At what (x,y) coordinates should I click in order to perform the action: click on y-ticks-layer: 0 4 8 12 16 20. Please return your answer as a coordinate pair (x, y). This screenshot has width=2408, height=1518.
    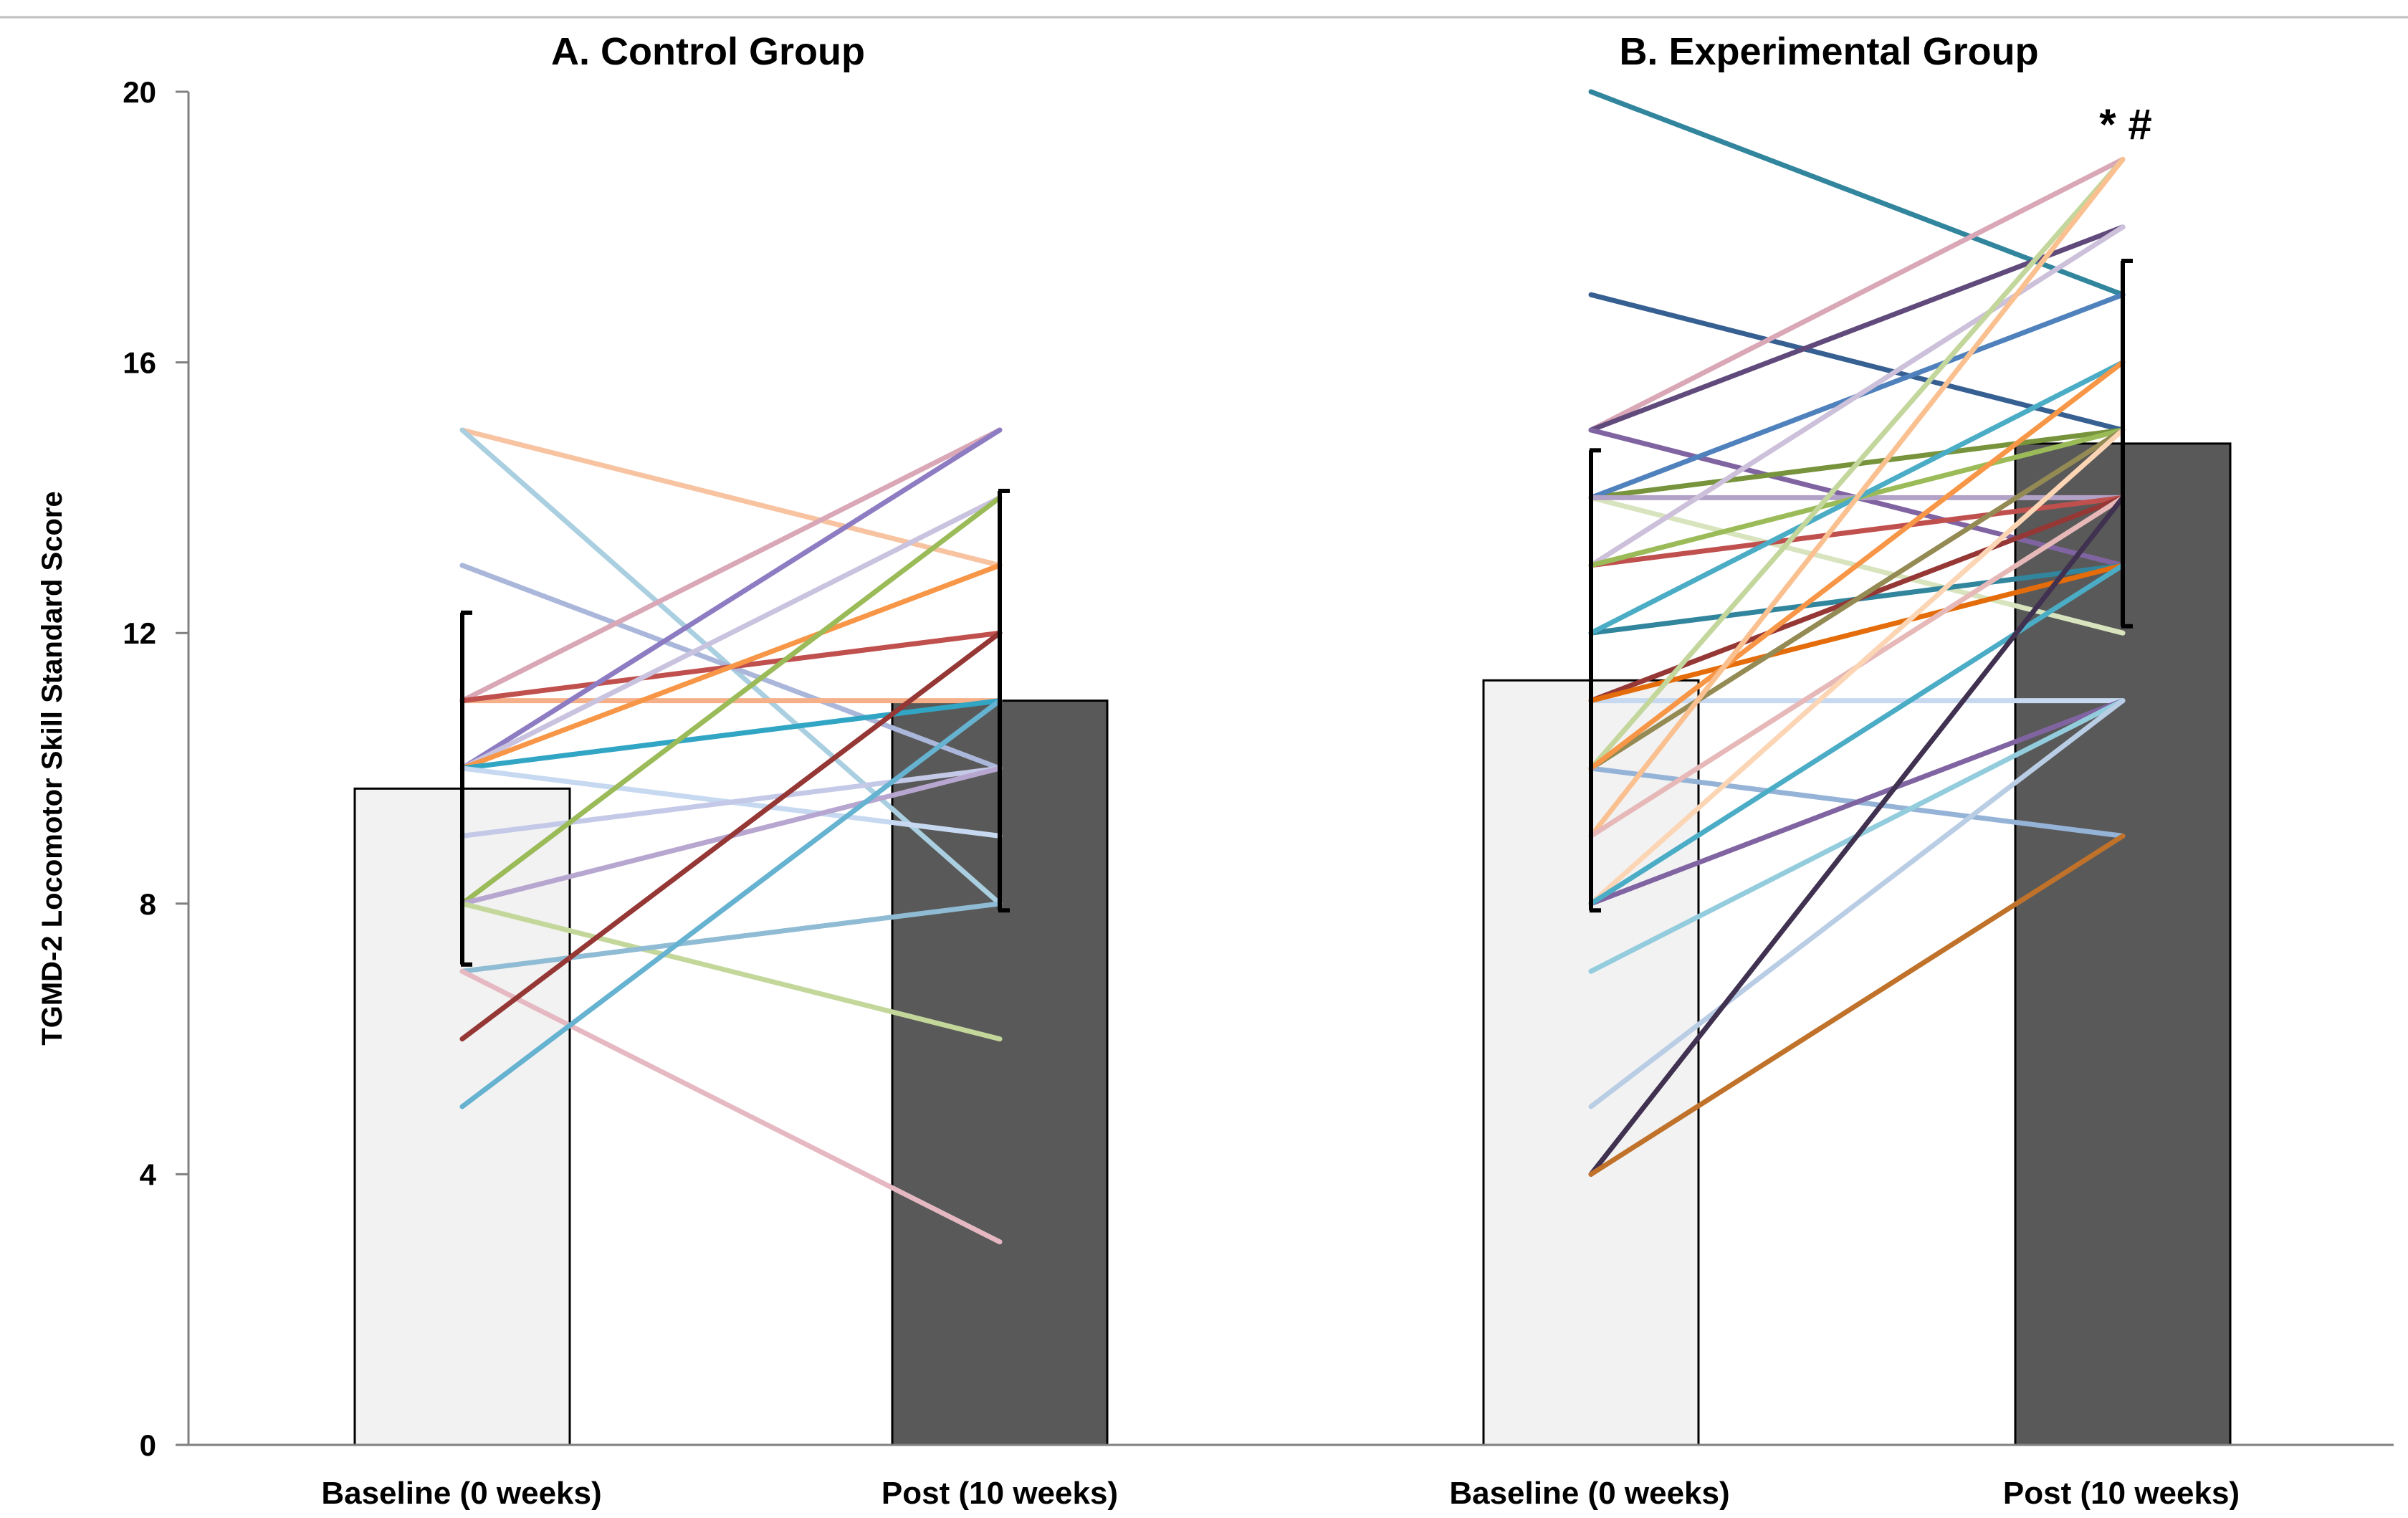
    Looking at the image, I should click on (155, 768).